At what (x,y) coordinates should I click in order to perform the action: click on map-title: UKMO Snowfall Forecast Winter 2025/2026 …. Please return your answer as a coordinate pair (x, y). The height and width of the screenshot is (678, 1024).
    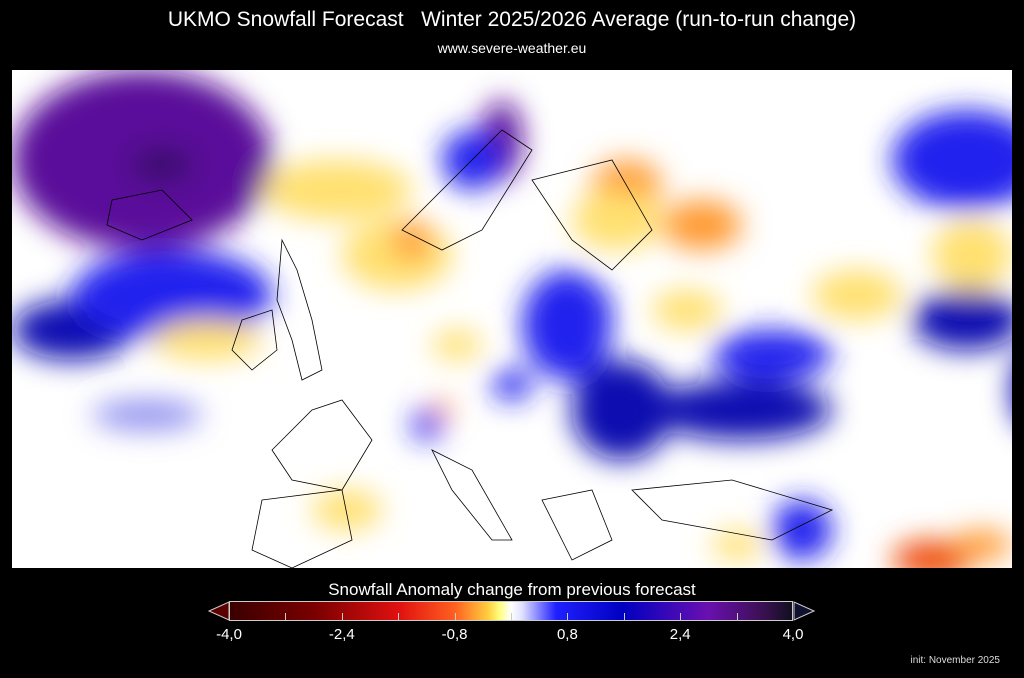
    Looking at the image, I should click on (512, 19).